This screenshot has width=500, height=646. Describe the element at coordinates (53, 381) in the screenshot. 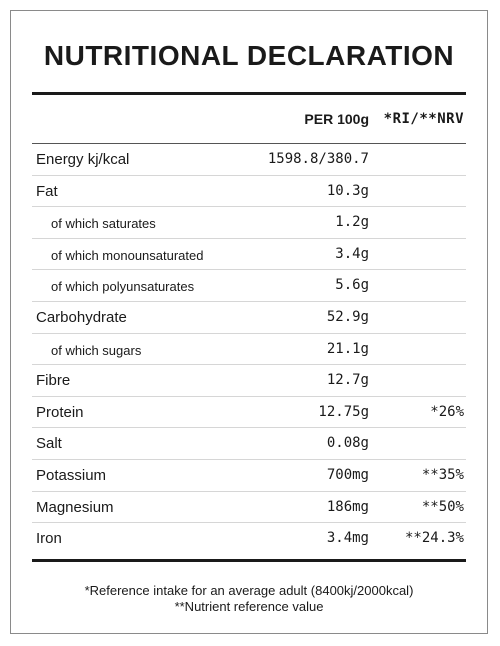

I see `nutrient-name: Fibre` at that location.